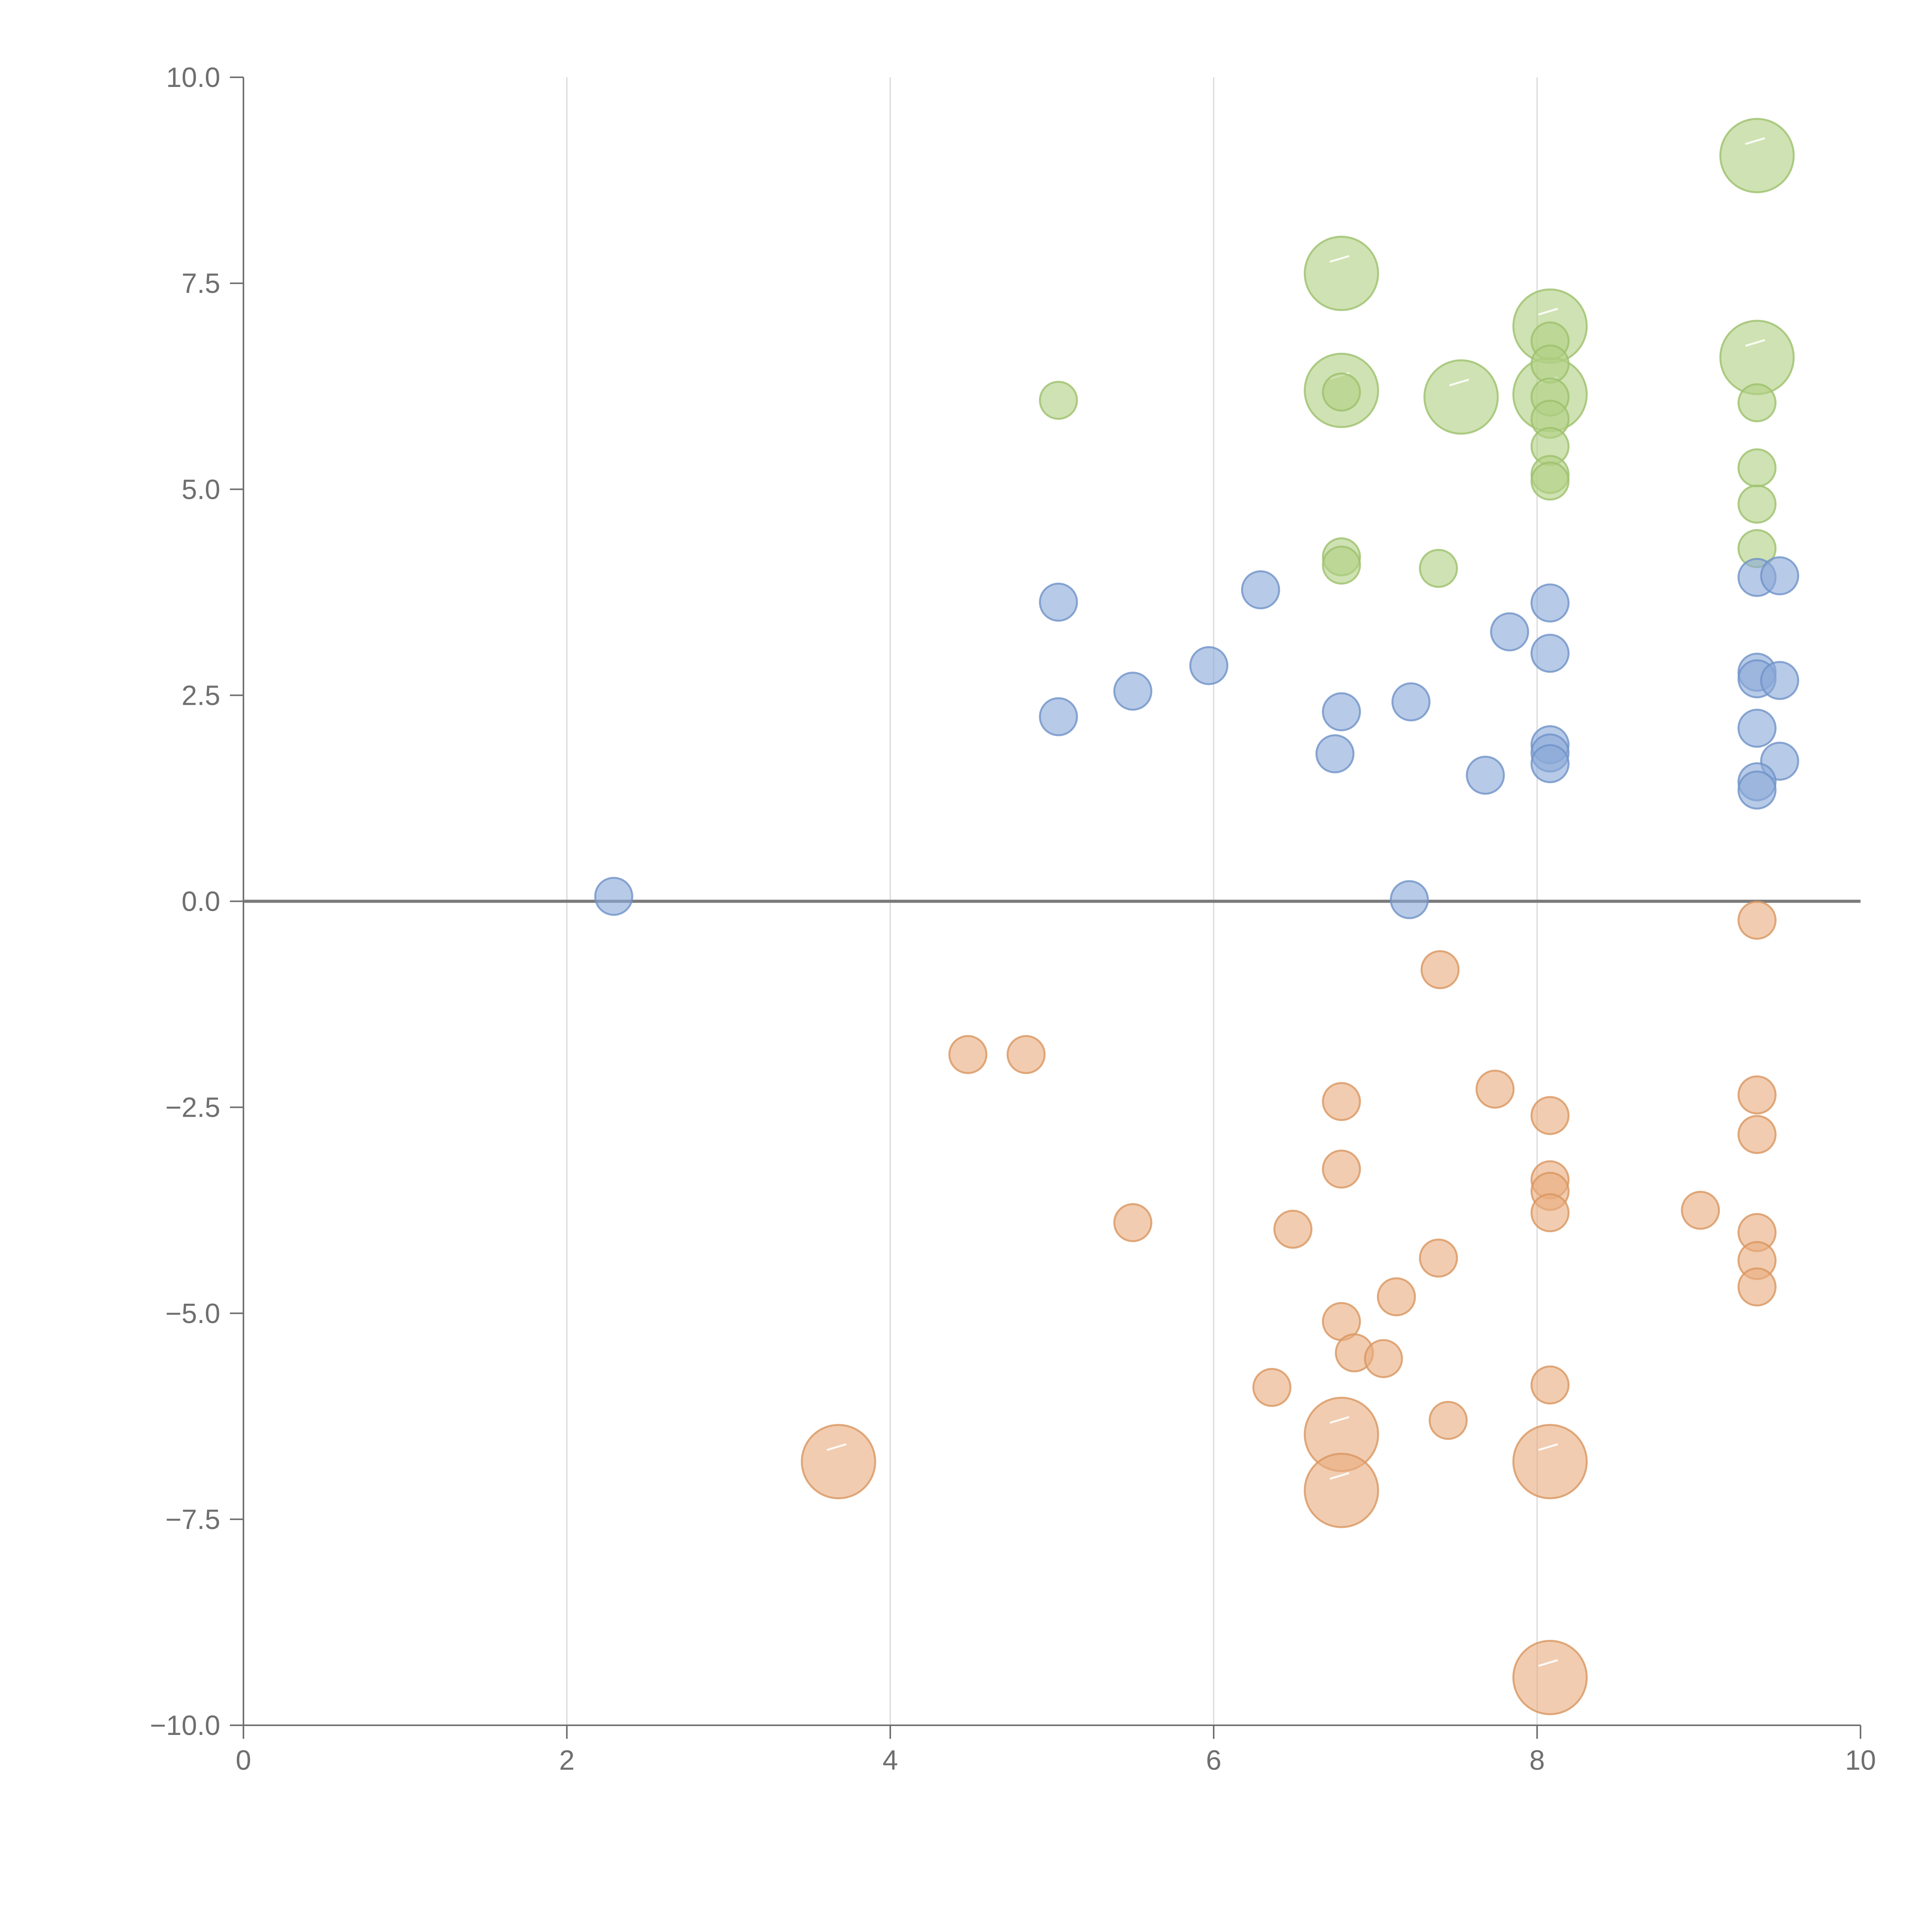 The width and height of the screenshot is (1932, 1932). I want to click on y-tick-label-7: −7.5, so click(192, 1519).